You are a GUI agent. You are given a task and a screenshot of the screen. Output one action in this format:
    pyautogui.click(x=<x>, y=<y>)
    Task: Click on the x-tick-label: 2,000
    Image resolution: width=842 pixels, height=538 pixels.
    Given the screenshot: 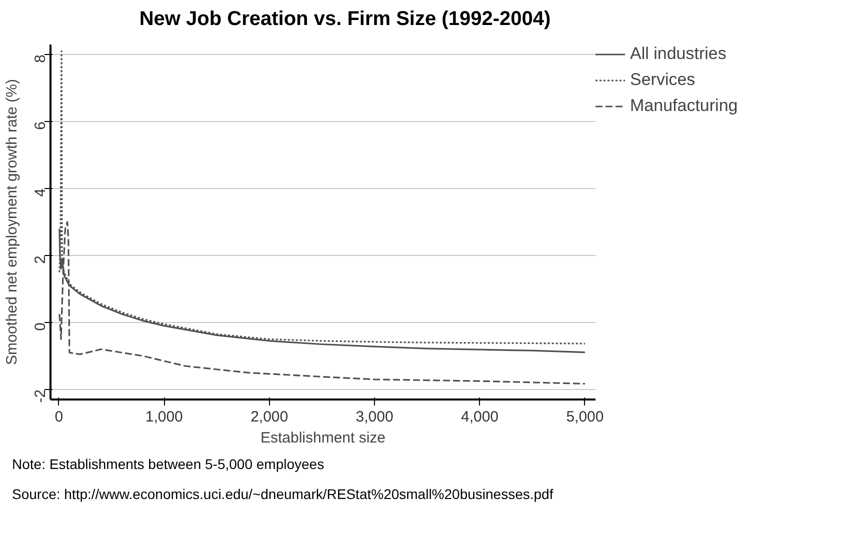 What is the action you would take?
    pyautogui.click(x=269, y=417)
    